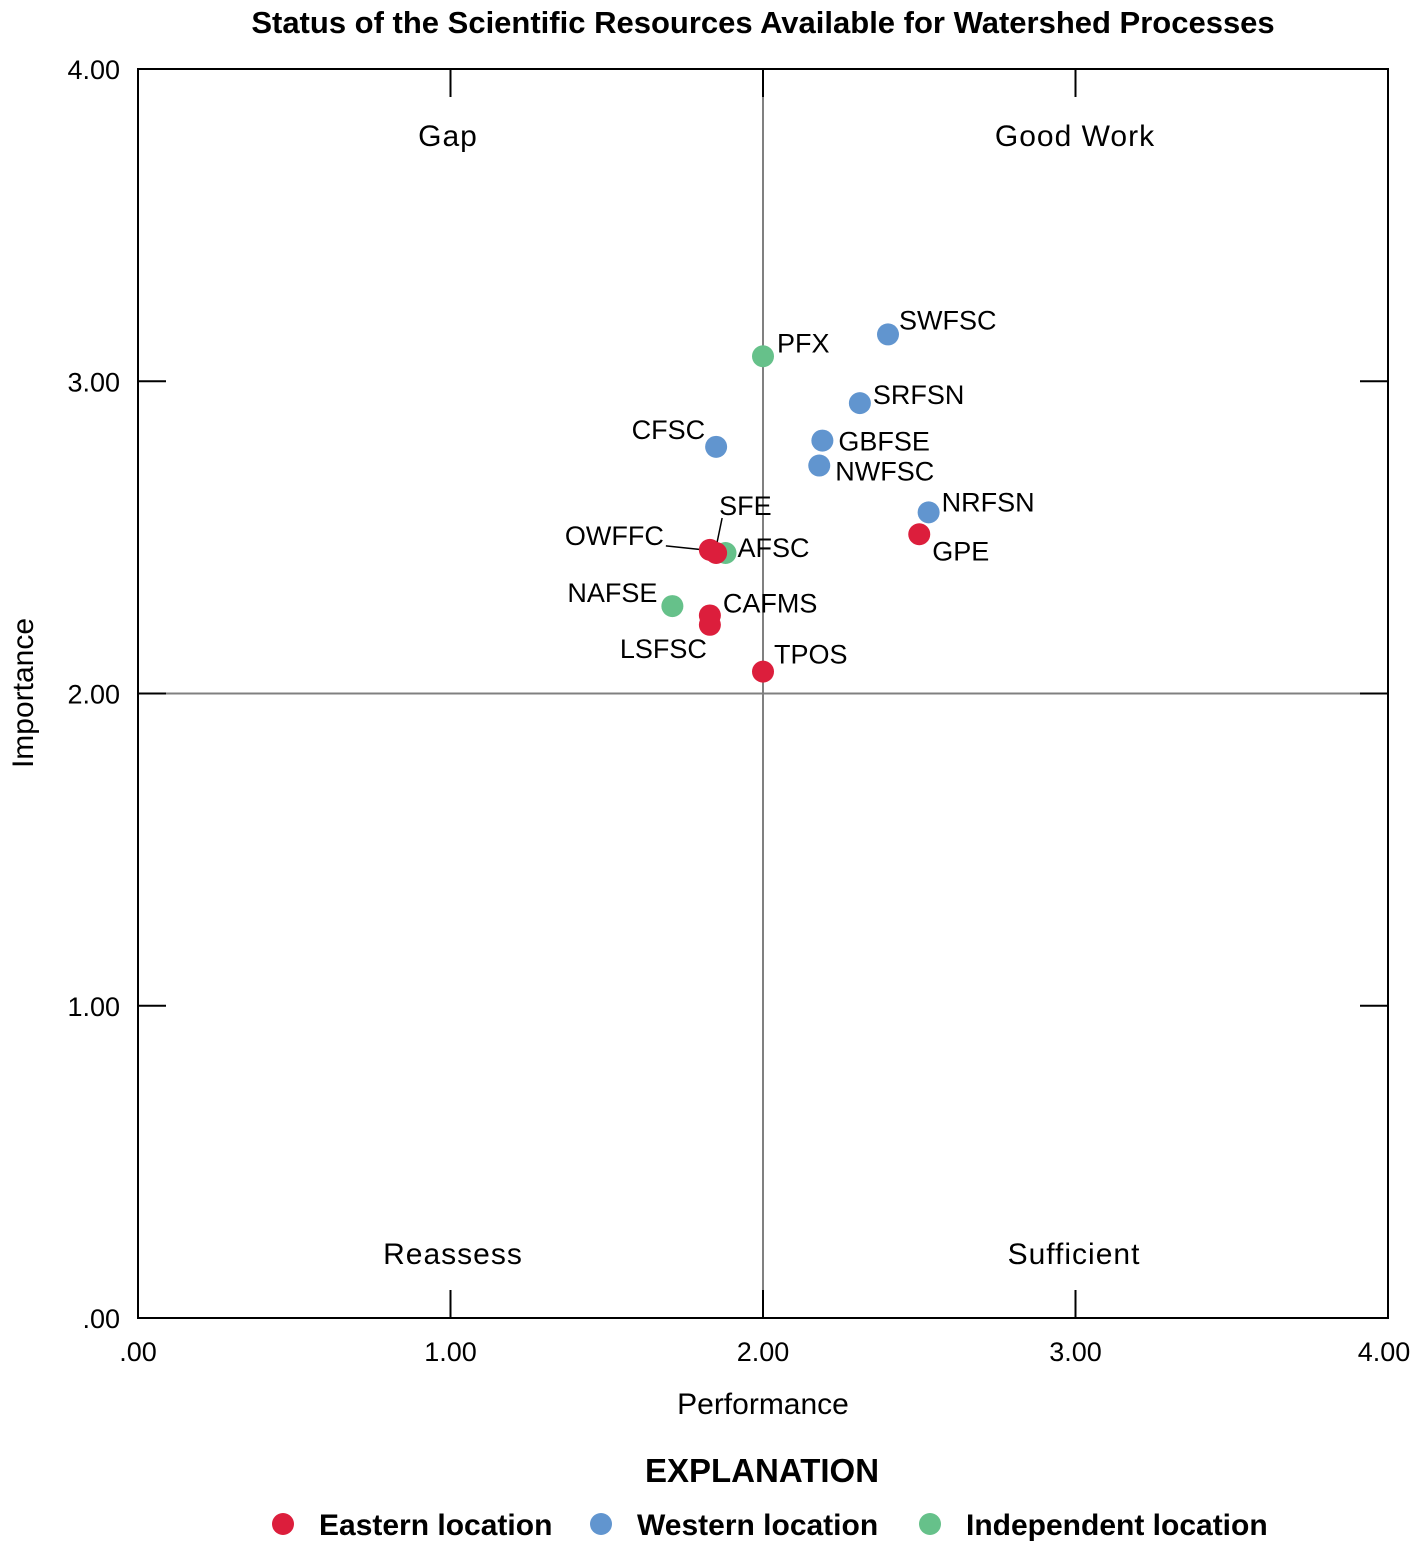 This screenshot has width=1414, height=1544. I want to click on legend-label-independent: Independent location, so click(1117, 1525).